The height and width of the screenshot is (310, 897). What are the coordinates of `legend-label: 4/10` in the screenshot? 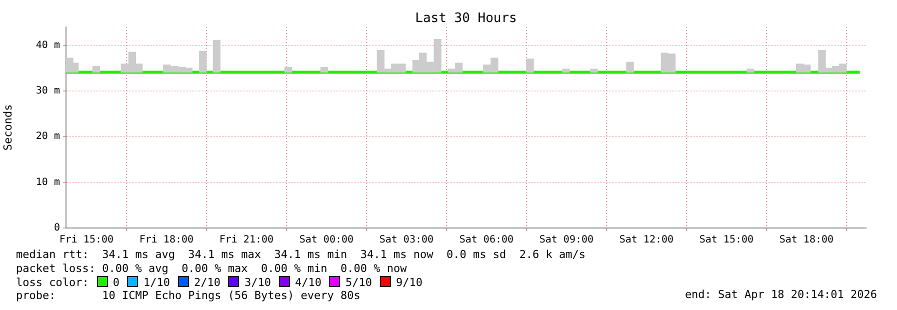 It's located at (308, 282).